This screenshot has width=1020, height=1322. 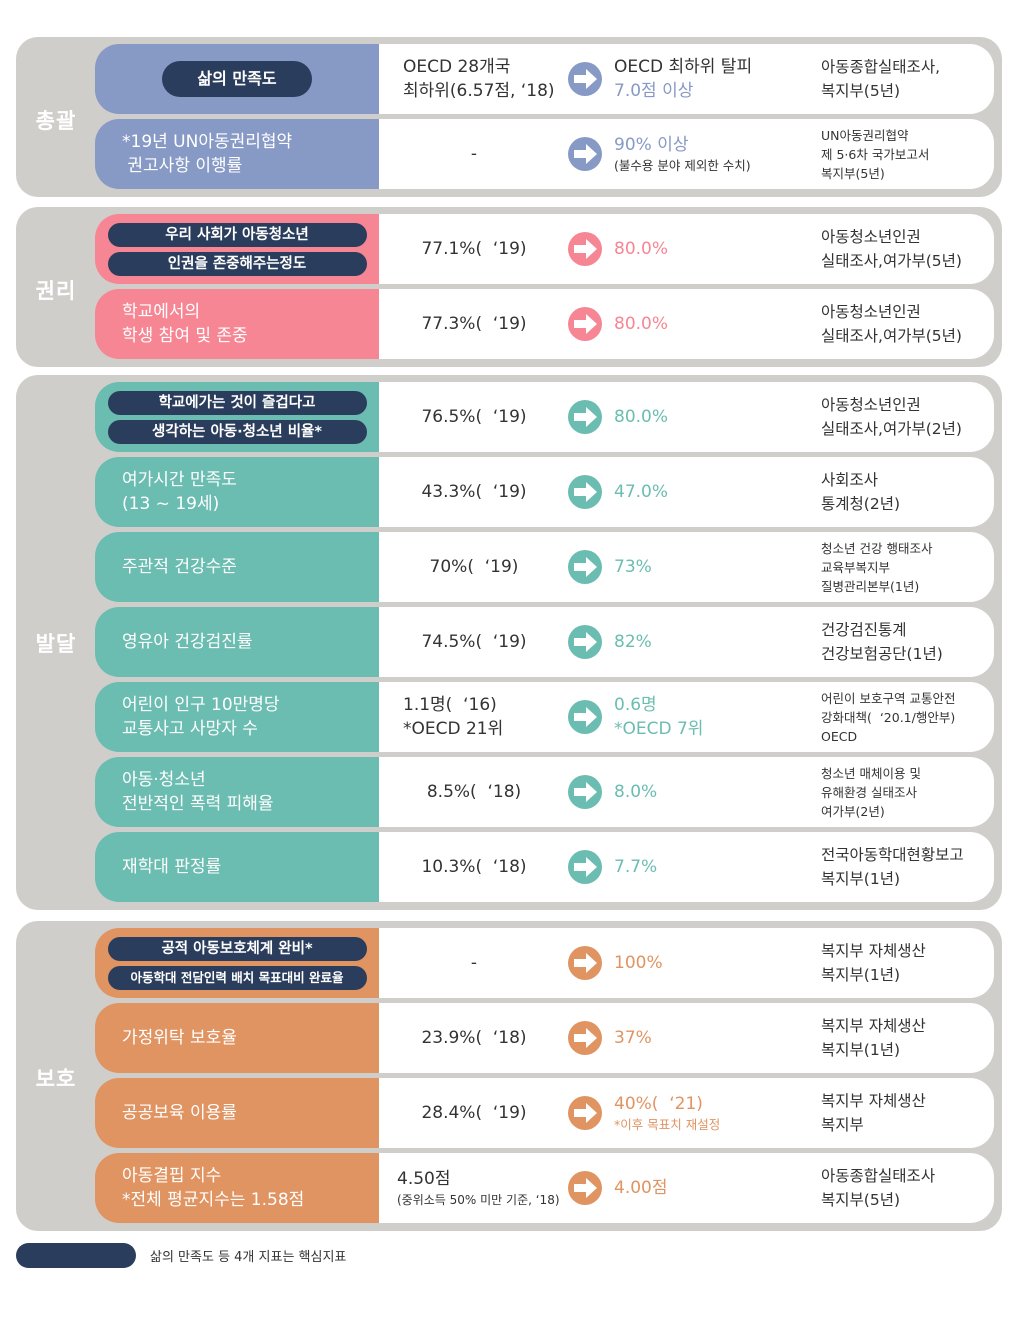 I want to click on target-line: 7.7%, so click(x=636, y=867).